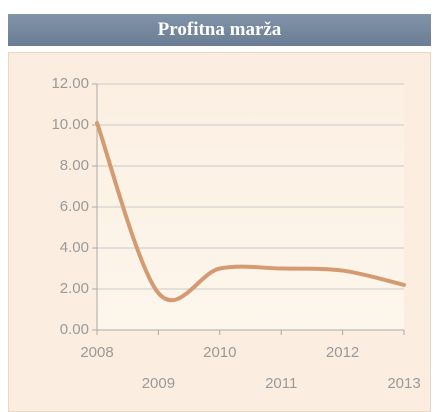 The image size is (441, 412). Describe the element at coordinates (158, 383) in the screenshot. I see `x-tick-label: 2009` at that location.